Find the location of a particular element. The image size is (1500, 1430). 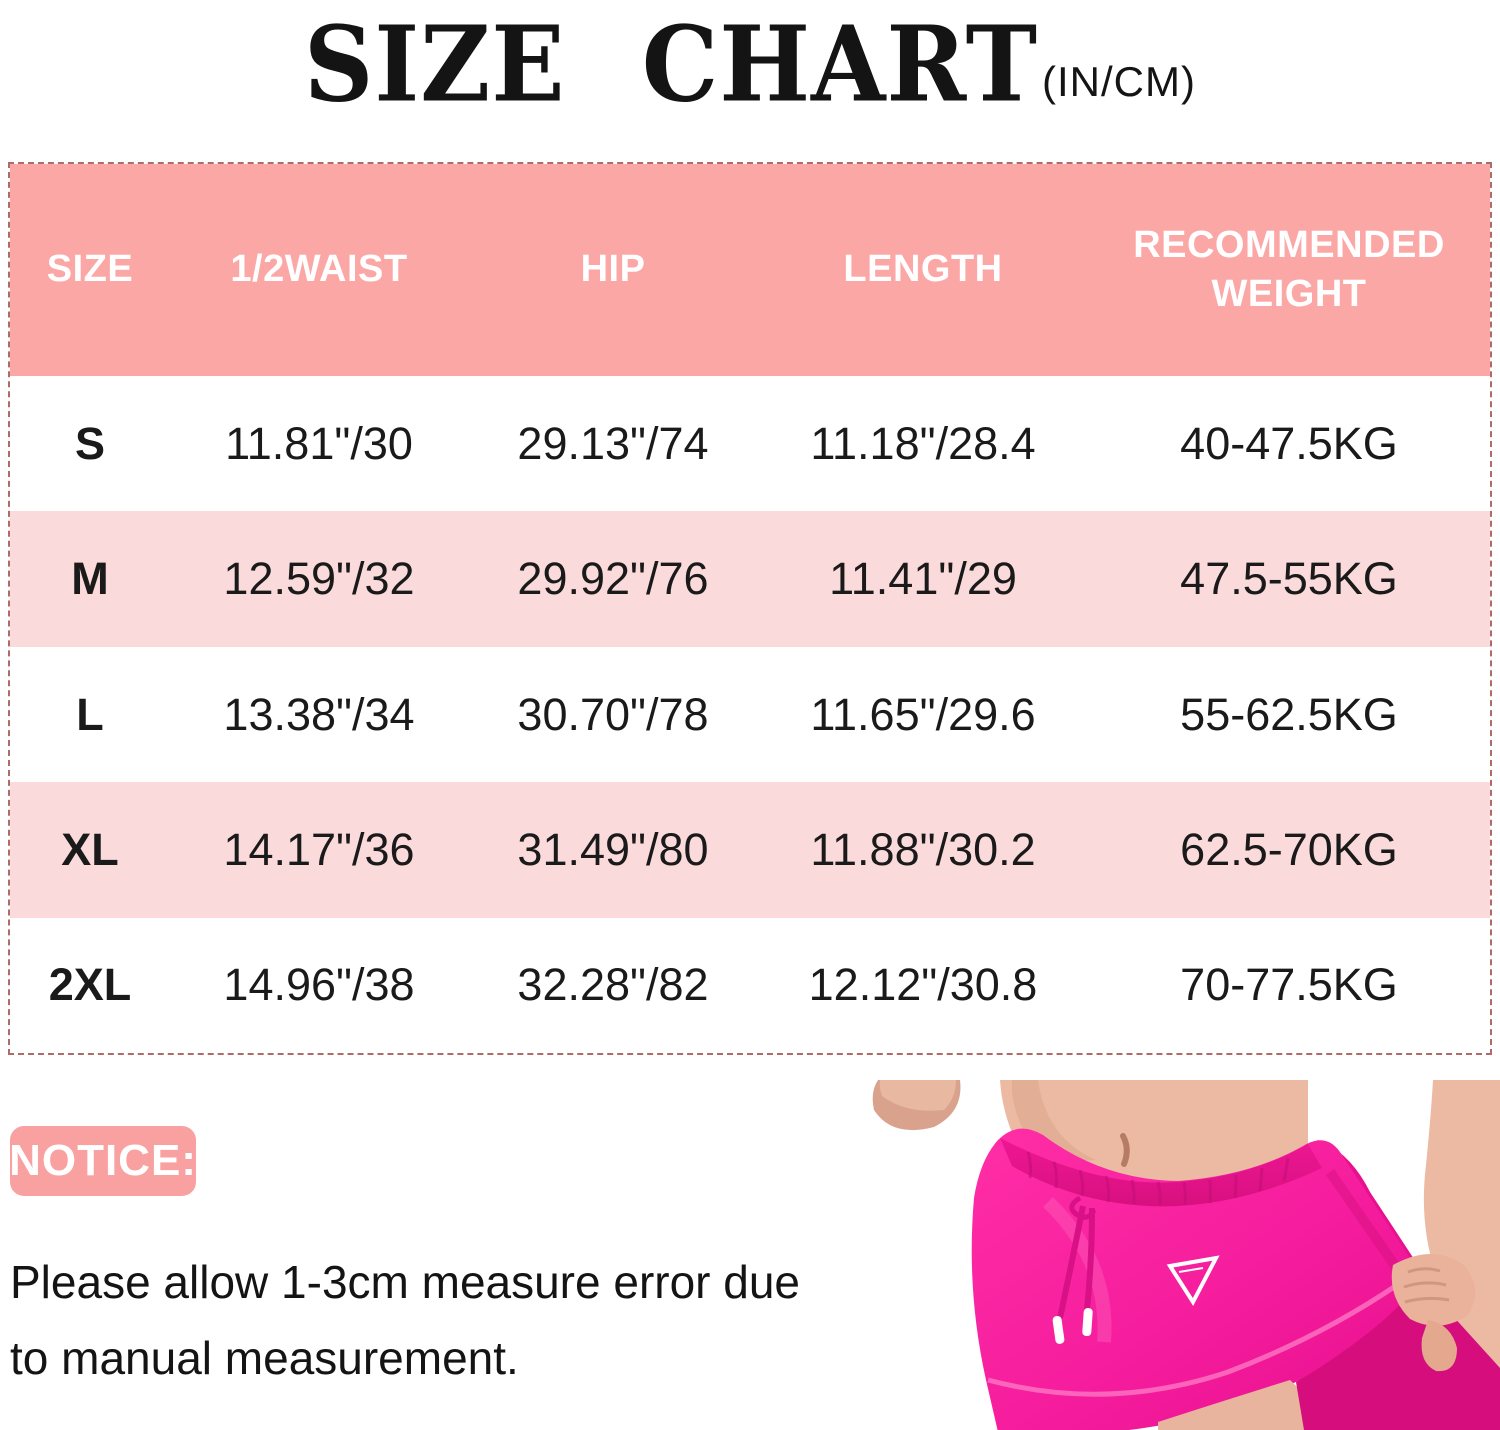

hip-value: 32.28"/82 is located at coordinates (613, 985).